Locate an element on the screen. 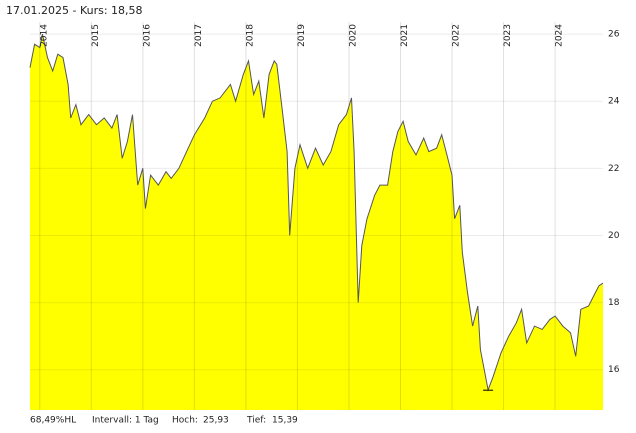 This screenshot has width=636, height=433. header-title: 17.01.2025 - Kurs: 18,58 is located at coordinates (74, 10).